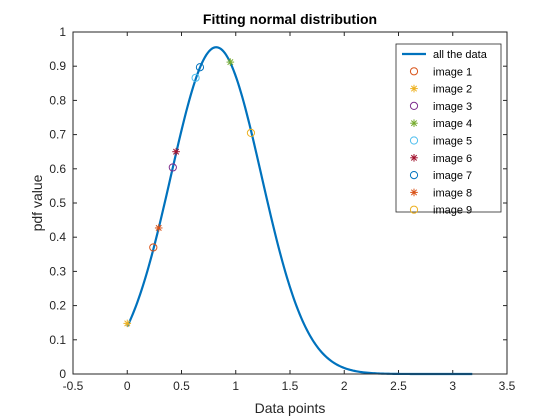 The image size is (560, 420). I want to click on legend-label: image 3, so click(452, 107).